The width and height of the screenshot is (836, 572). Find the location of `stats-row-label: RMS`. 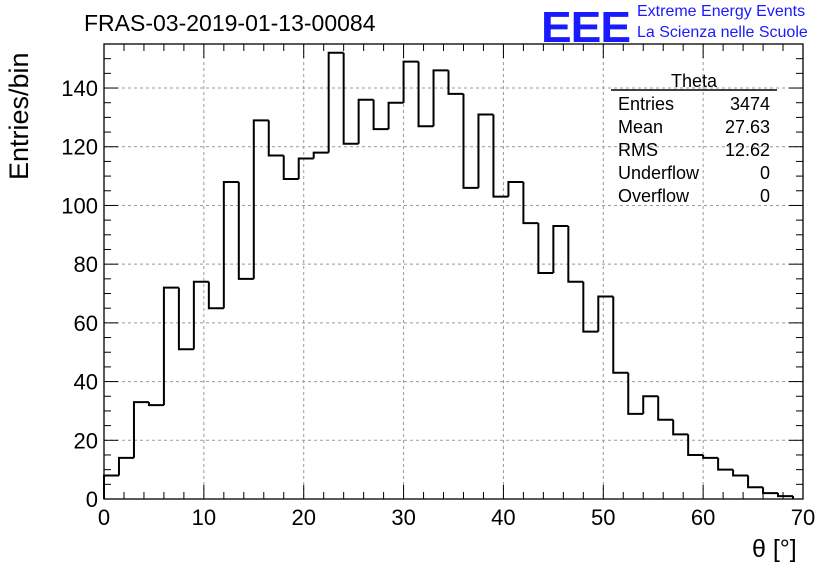

stats-row-label: RMS is located at coordinates (638, 150).